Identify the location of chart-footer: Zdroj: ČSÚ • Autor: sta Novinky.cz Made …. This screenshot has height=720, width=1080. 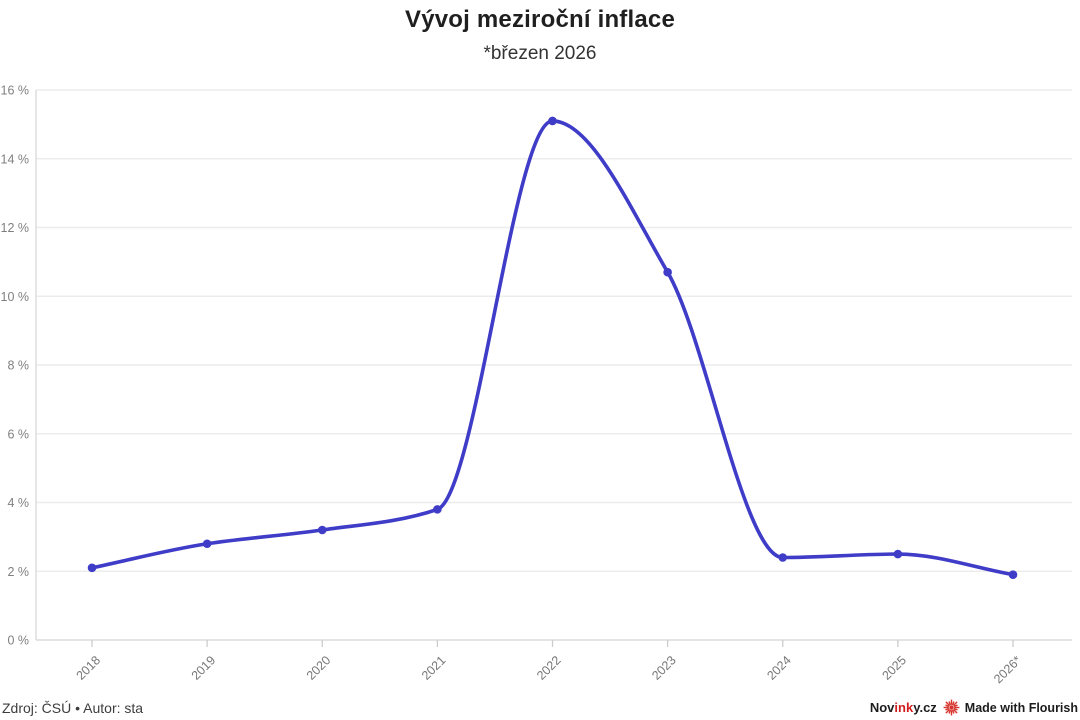
(540, 707).